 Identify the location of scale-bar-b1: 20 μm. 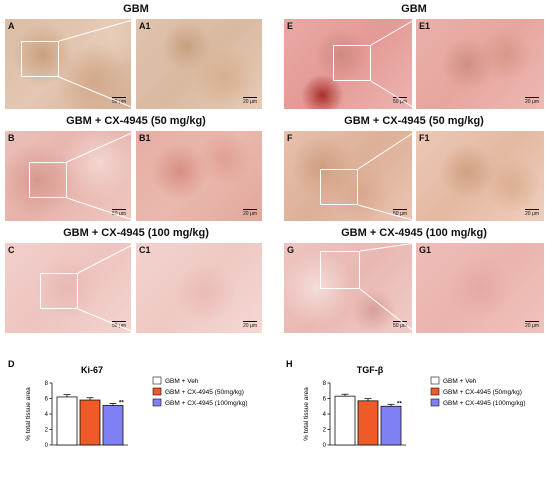
(250, 213).